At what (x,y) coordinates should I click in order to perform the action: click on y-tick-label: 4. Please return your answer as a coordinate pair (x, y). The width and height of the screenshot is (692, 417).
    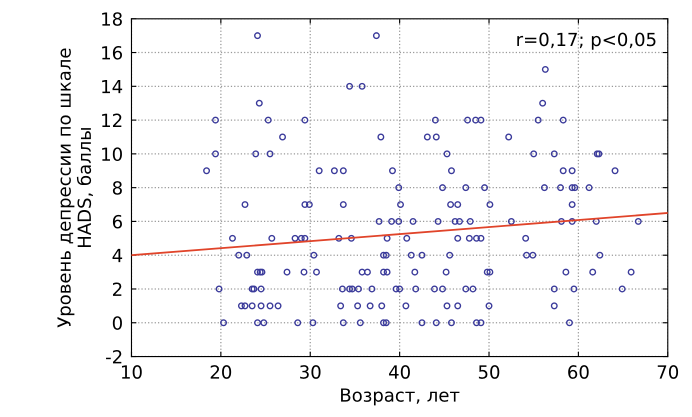
    Looking at the image, I should click on (117, 255).